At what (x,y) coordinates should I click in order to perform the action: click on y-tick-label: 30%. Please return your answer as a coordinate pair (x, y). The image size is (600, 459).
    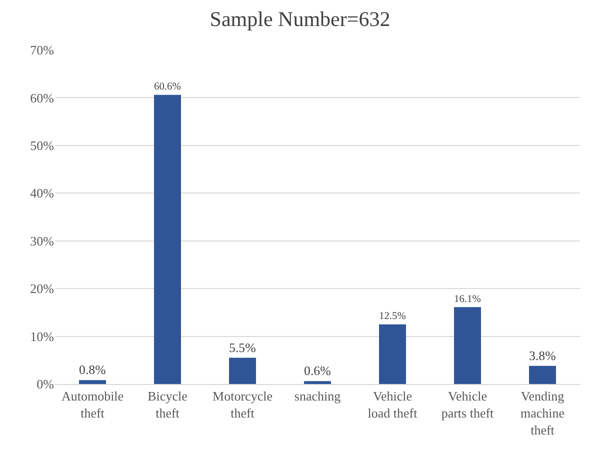
    Looking at the image, I should click on (42, 240).